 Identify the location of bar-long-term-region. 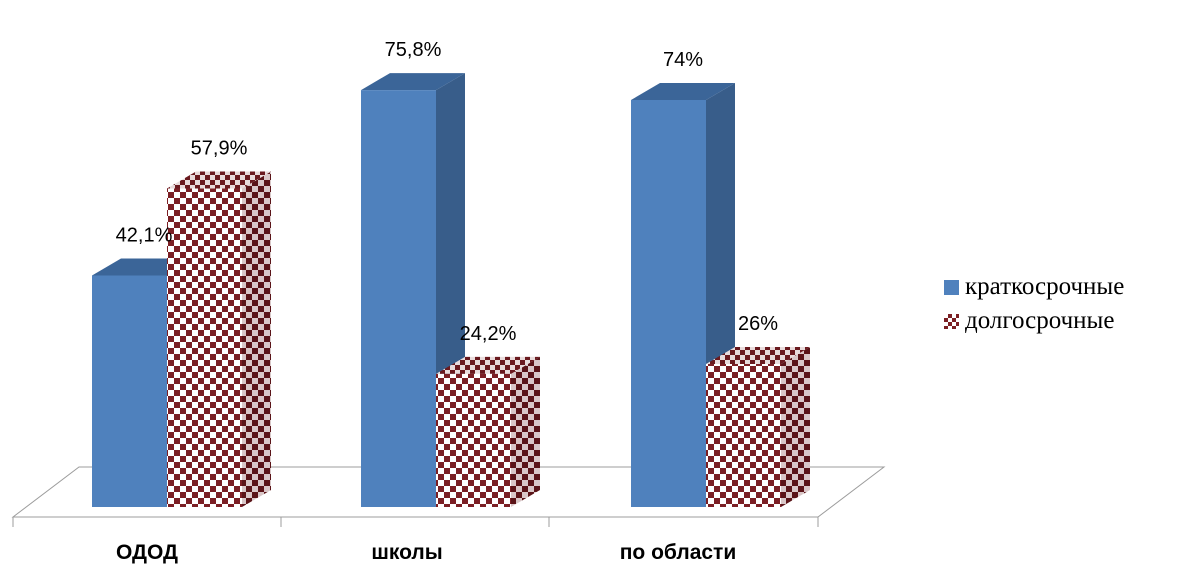
(758, 427).